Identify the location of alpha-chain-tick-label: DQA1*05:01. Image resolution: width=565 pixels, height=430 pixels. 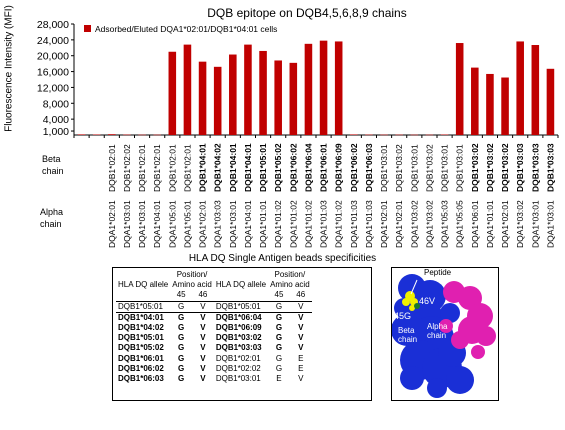
(172, 224).